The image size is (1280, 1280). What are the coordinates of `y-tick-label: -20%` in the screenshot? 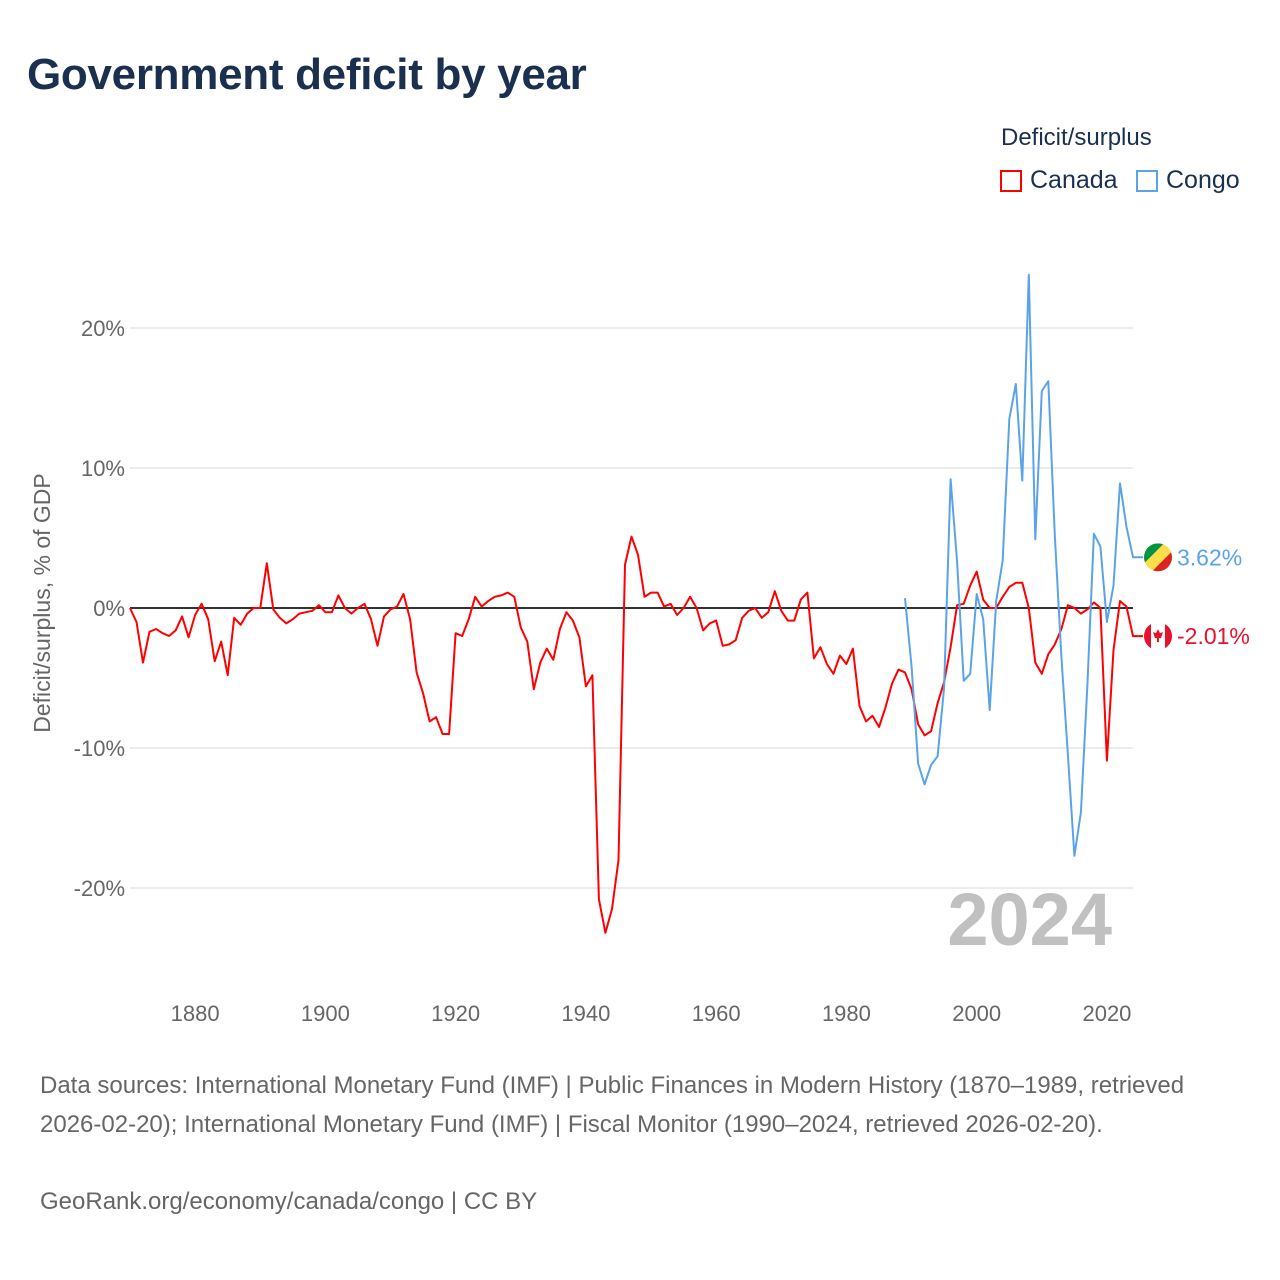 It's located at (99, 888).